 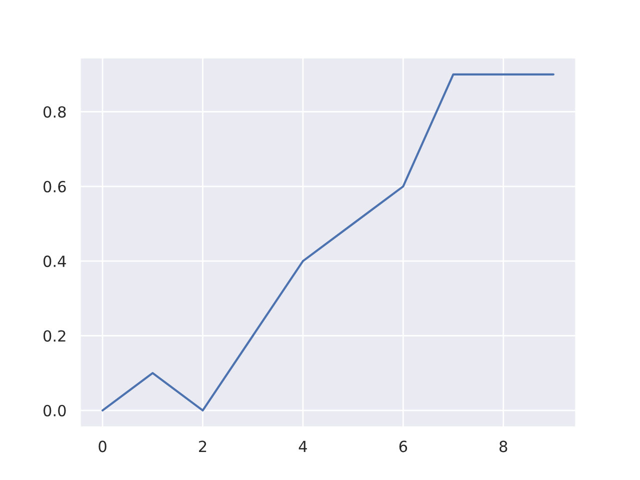 What do you see at coordinates (504, 446) in the screenshot?
I see `x-tick-label: 8` at bounding box center [504, 446].